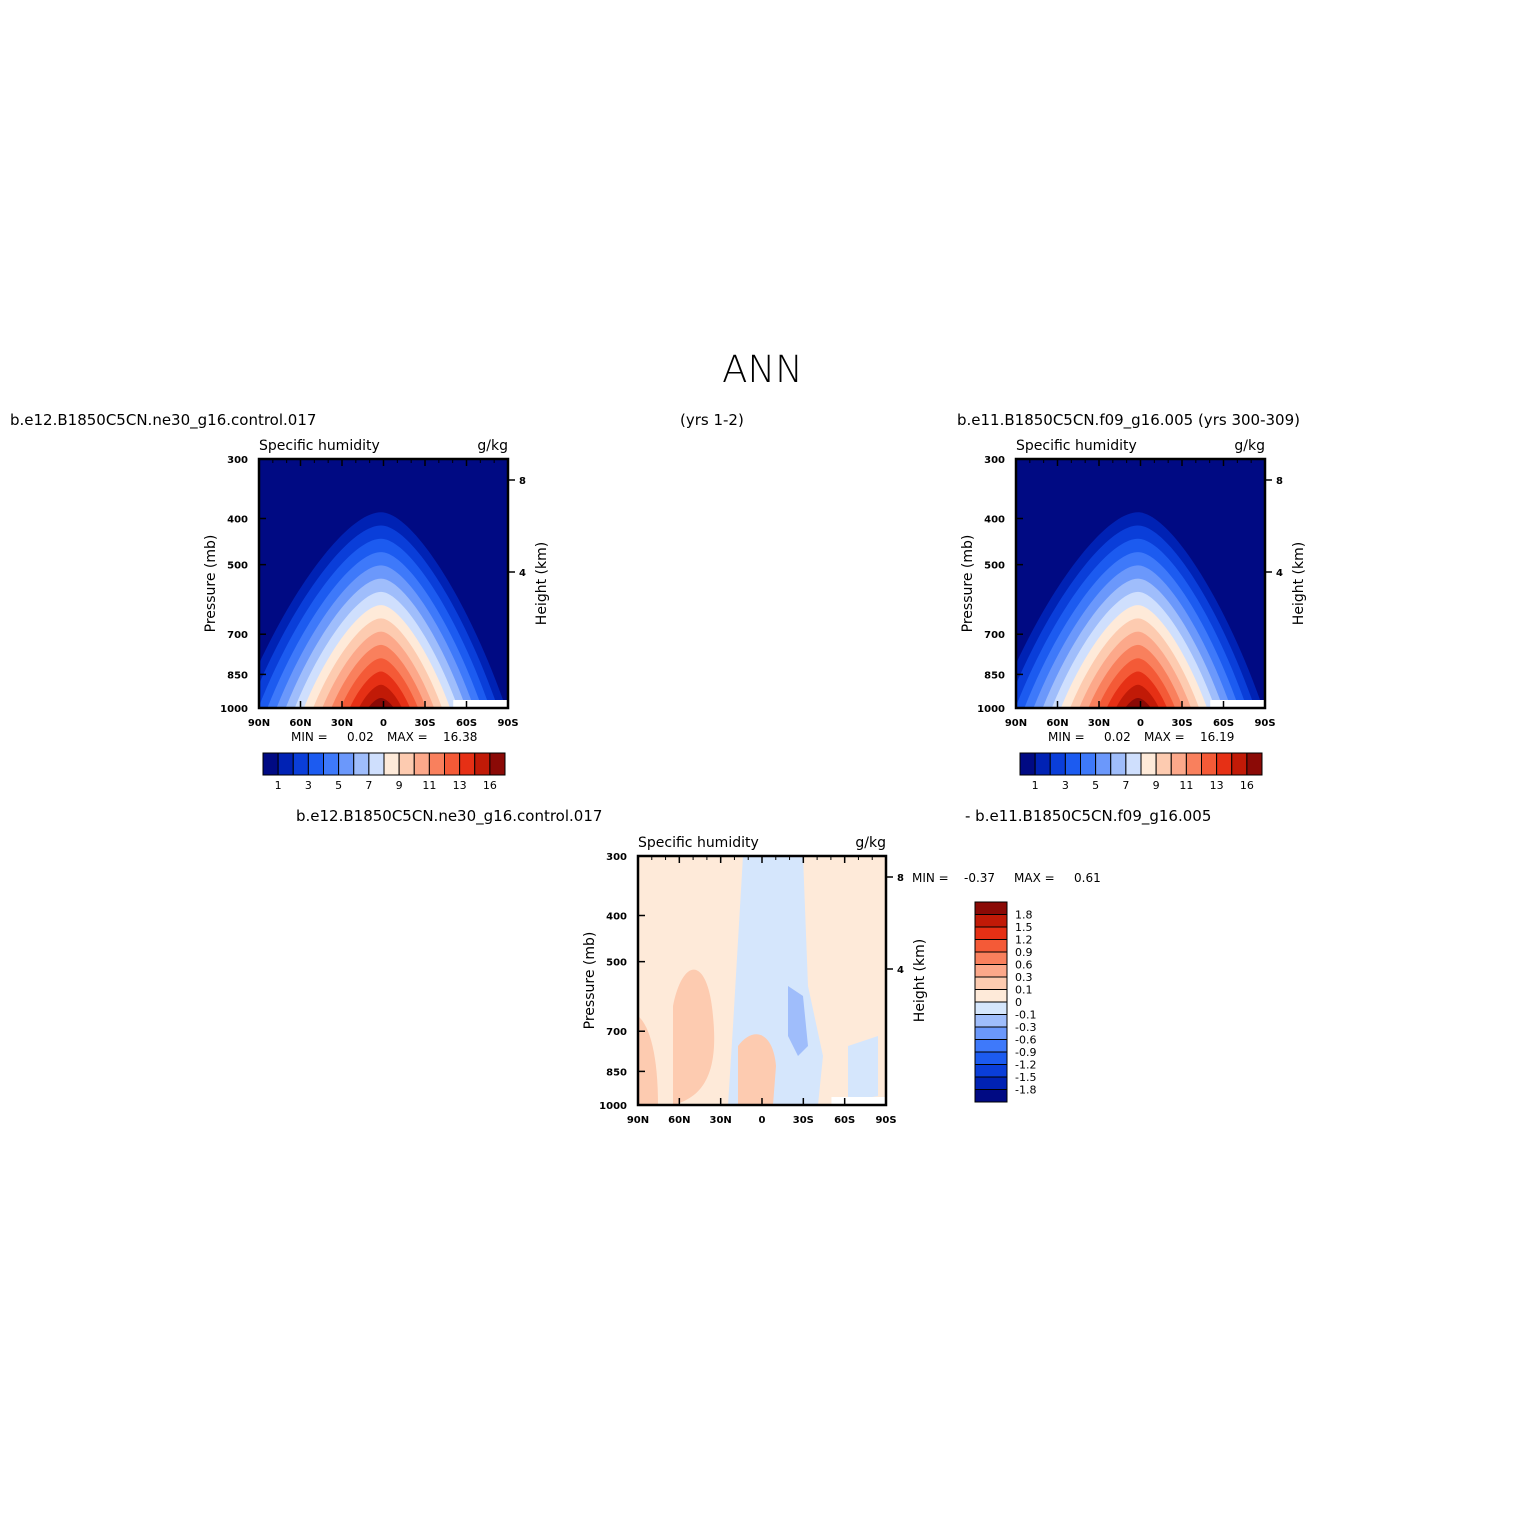  What do you see at coordinates (994, 519) in the screenshot?
I see `y-tick-label: 400` at bounding box center [994, 519].